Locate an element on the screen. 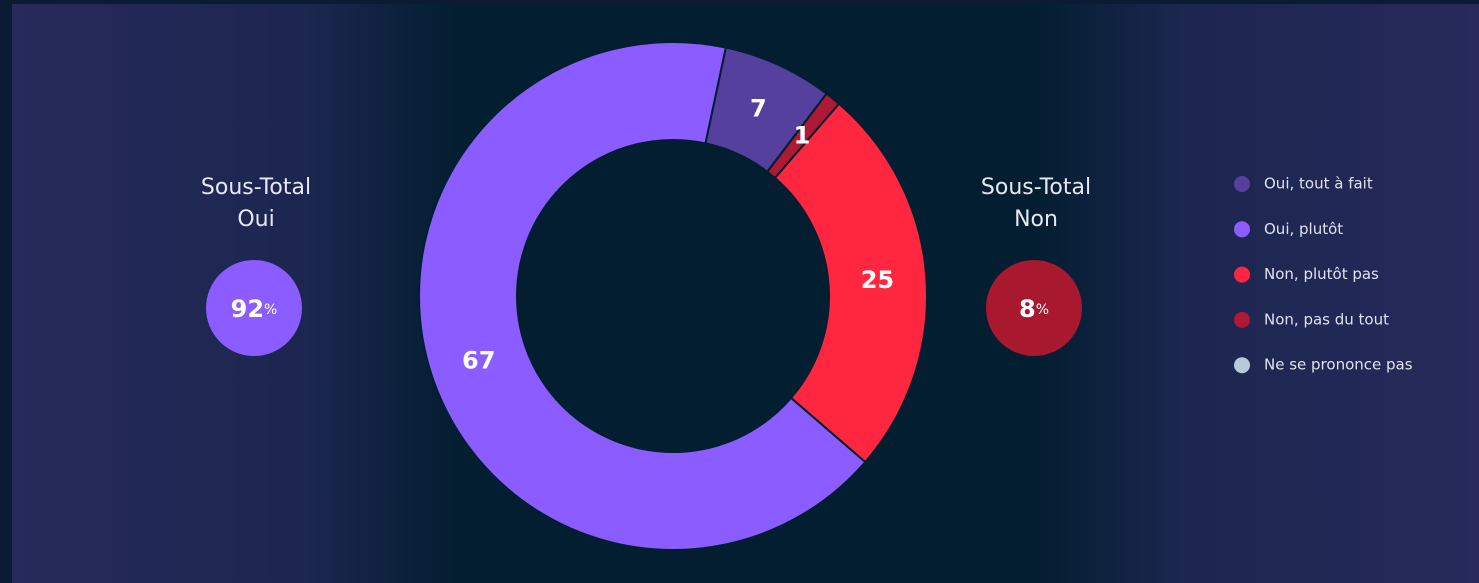 Image resolution: width=1479 pixels, height=583 pixels. legend-label: Non, plutôt pas is located at coordinates (1321, 274).